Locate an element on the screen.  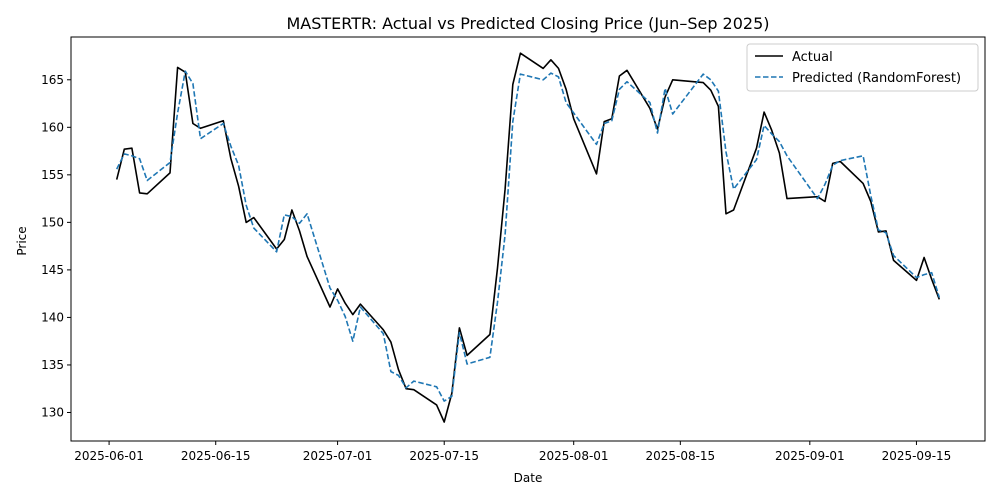
y-tick-label: 160 is located at coordinates (52, 127).